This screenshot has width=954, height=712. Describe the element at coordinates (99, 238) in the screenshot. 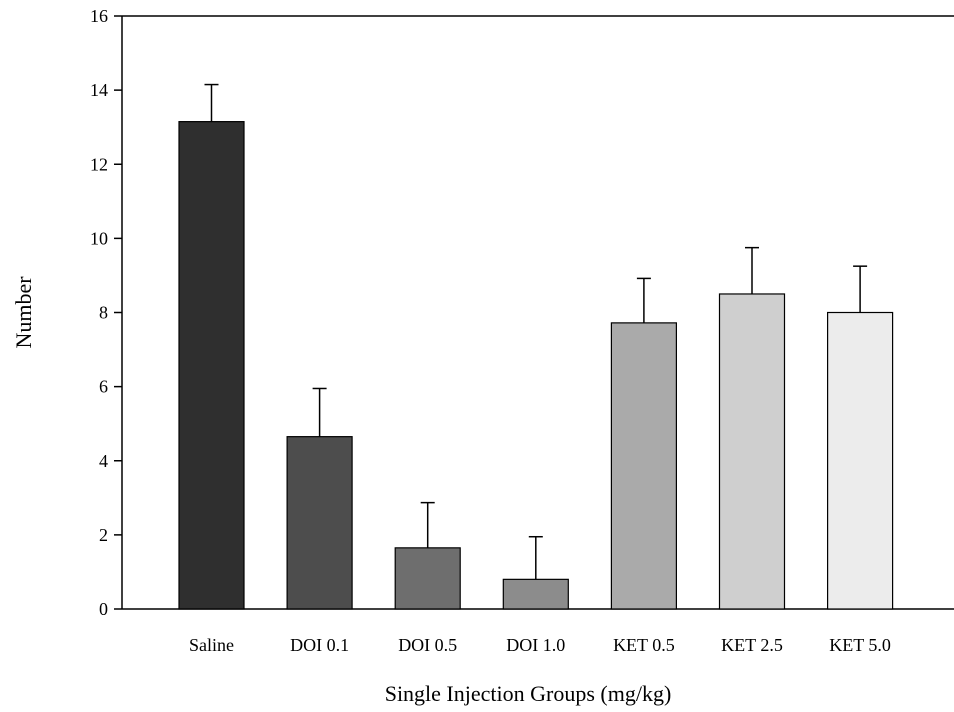

I see `y-tick-label: 10` at that location.